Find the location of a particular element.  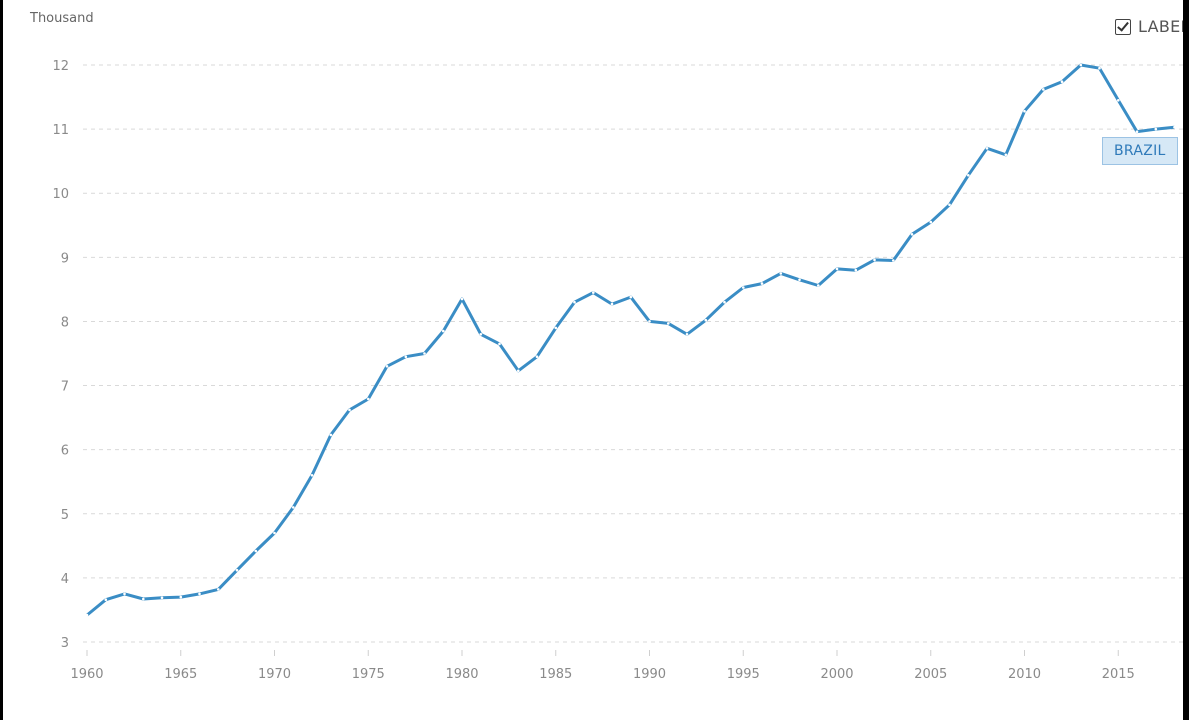

x-tick-label: 1995 is located at coordinates (743, 674).